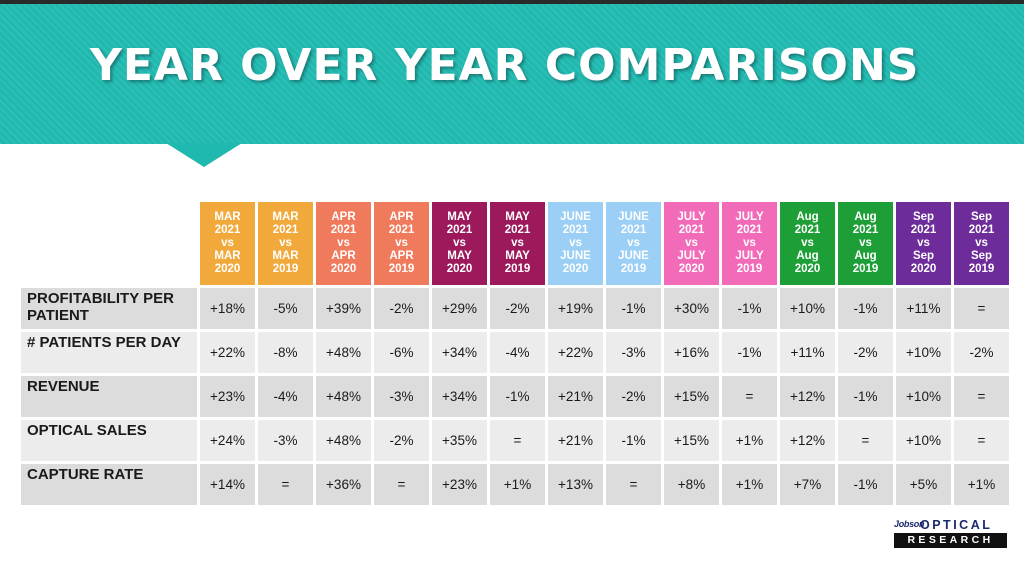  What do you see at coordinates (807, 256) in the screenshot?
I see `column-header-line: Aug` at bounding box center [807, 256].